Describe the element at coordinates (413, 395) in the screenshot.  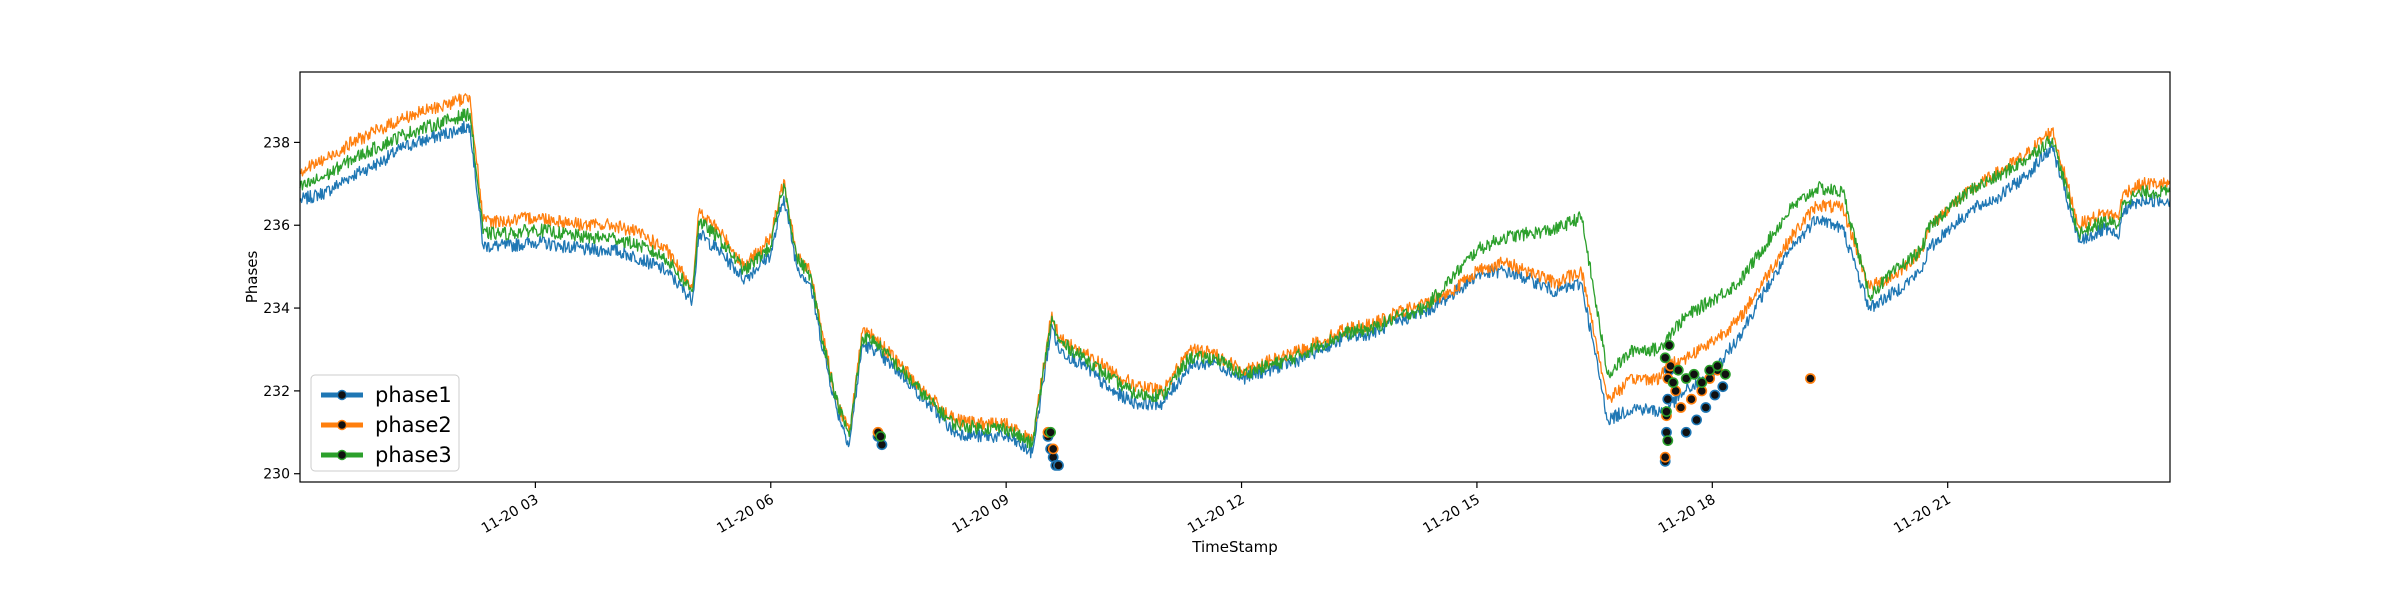
I see `legend-label-phase1: phase1` at that location.